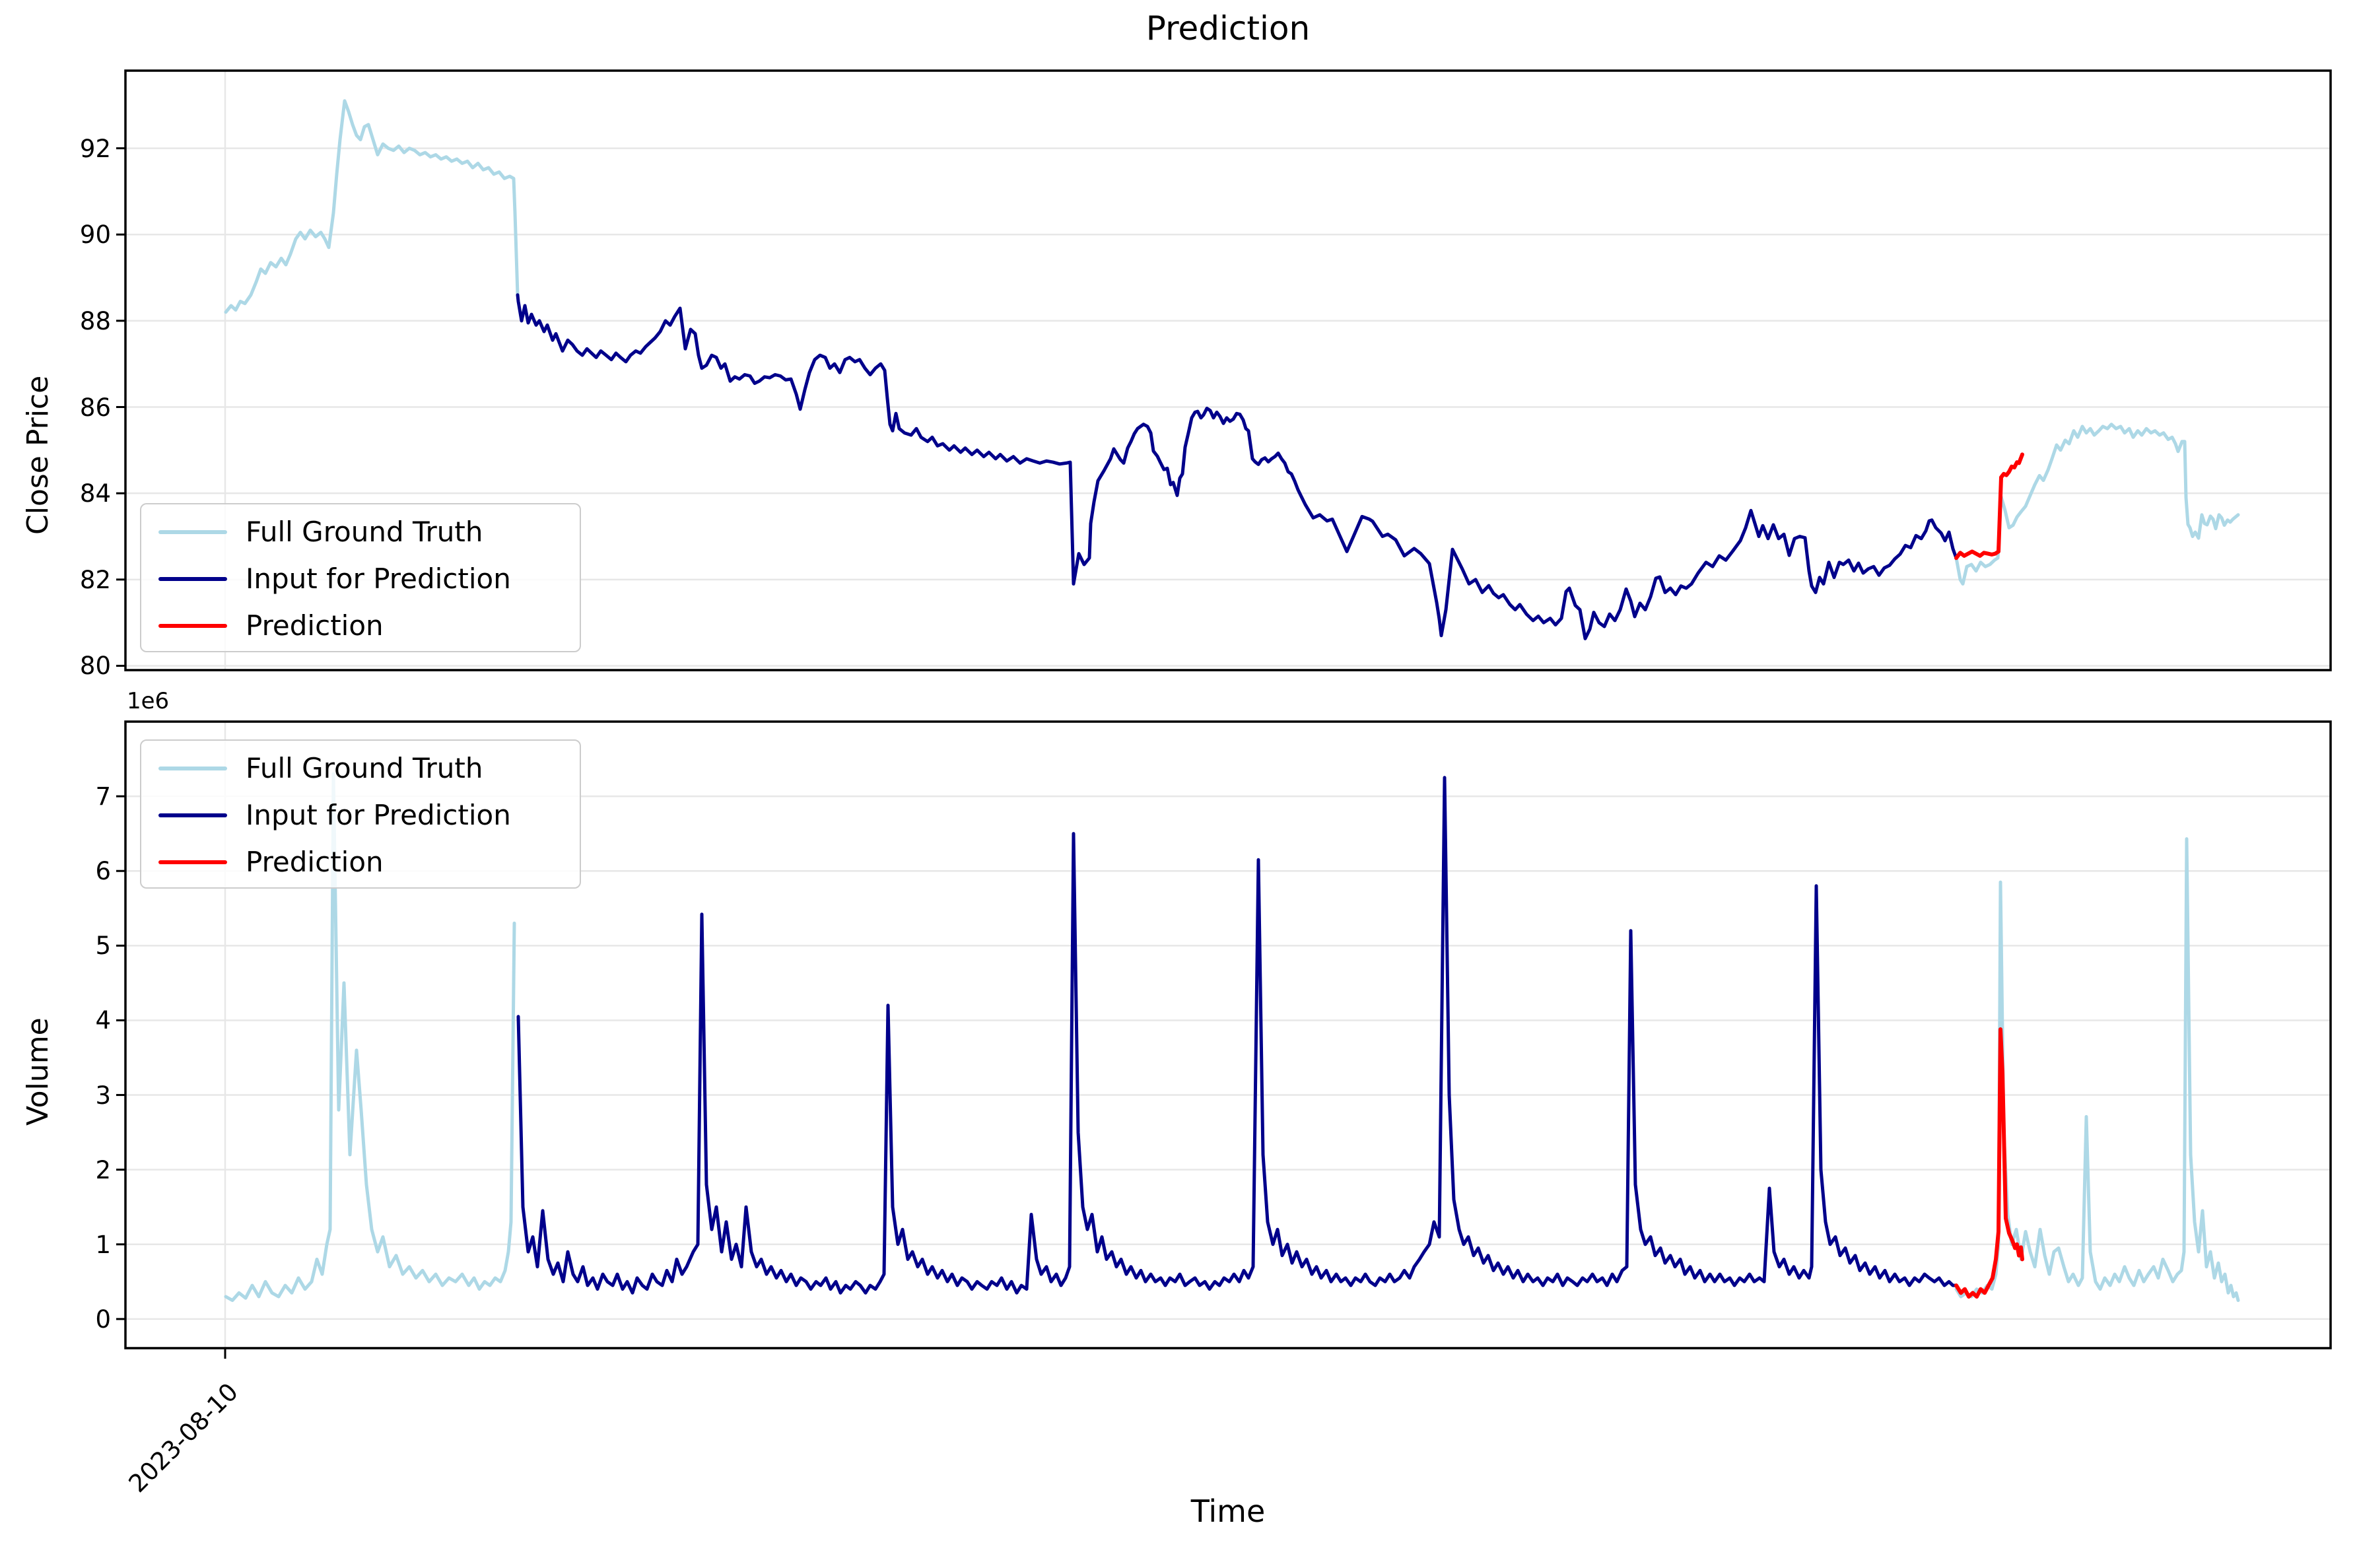  I want to click on y-tick-label: 84, so click(95, 494).